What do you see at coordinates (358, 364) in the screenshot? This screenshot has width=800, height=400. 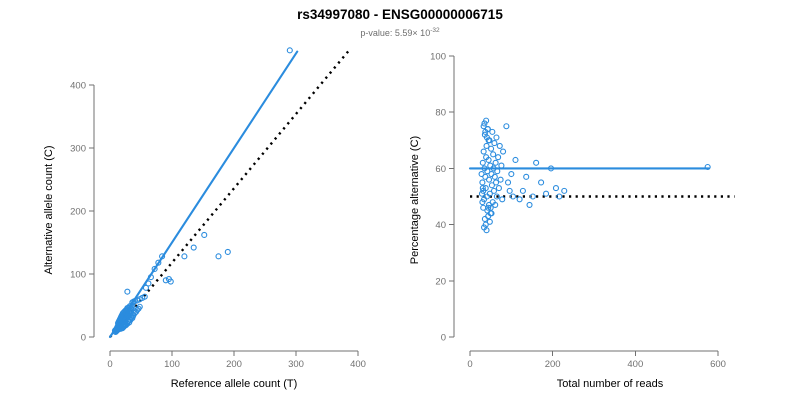 I see `x-tick-label: 400` at bounding box center [358, 364].